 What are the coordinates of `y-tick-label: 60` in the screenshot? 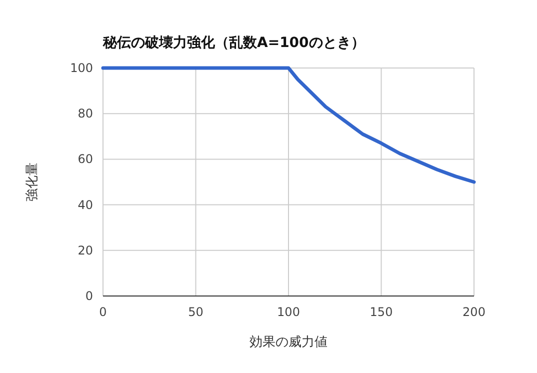 It's located at (85, 159).